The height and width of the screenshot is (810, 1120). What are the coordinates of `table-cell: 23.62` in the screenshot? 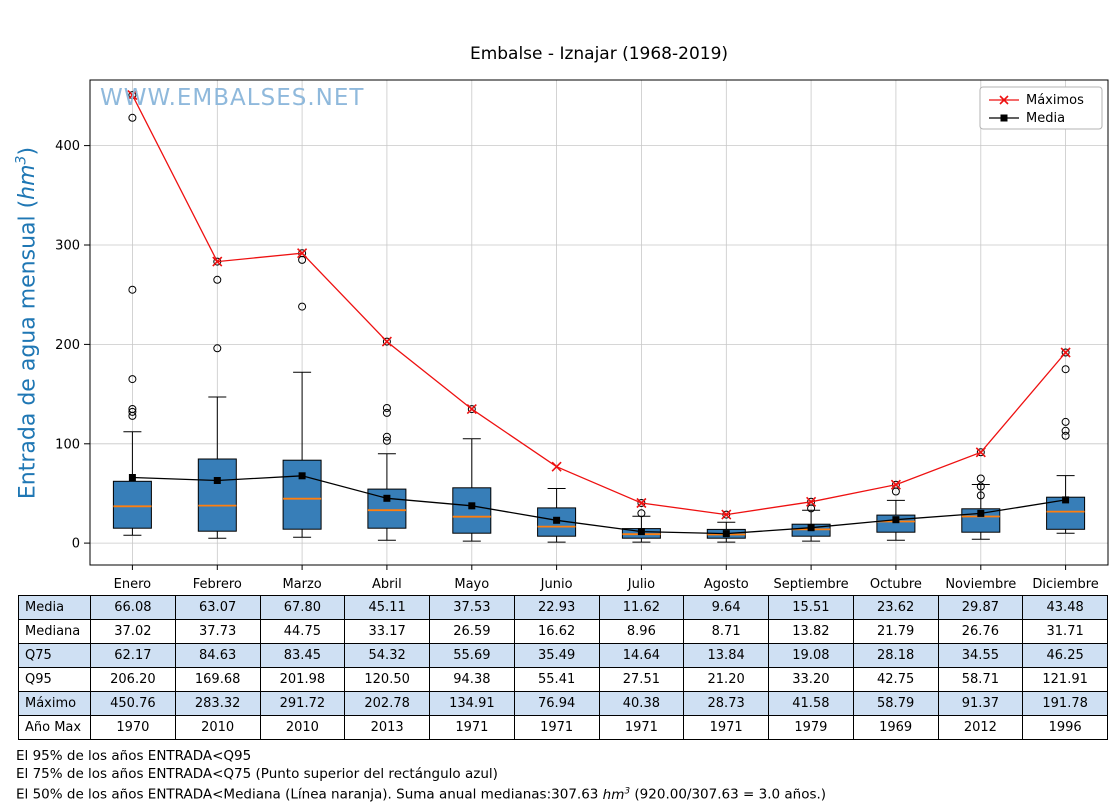 It's located at (895, 607).